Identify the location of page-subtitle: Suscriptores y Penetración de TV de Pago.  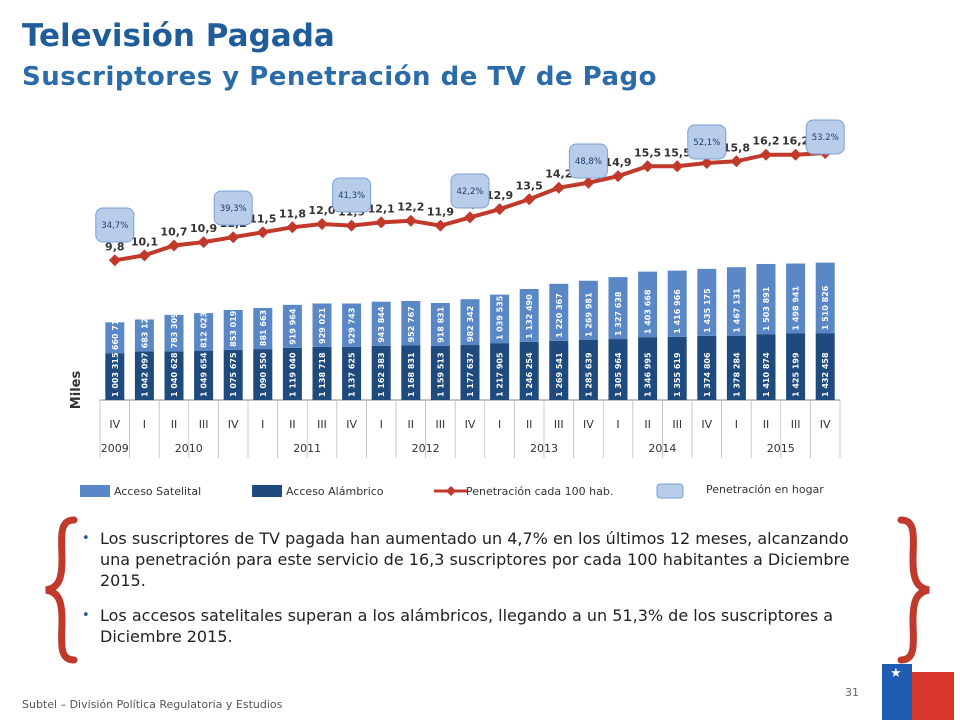
(339, 77).